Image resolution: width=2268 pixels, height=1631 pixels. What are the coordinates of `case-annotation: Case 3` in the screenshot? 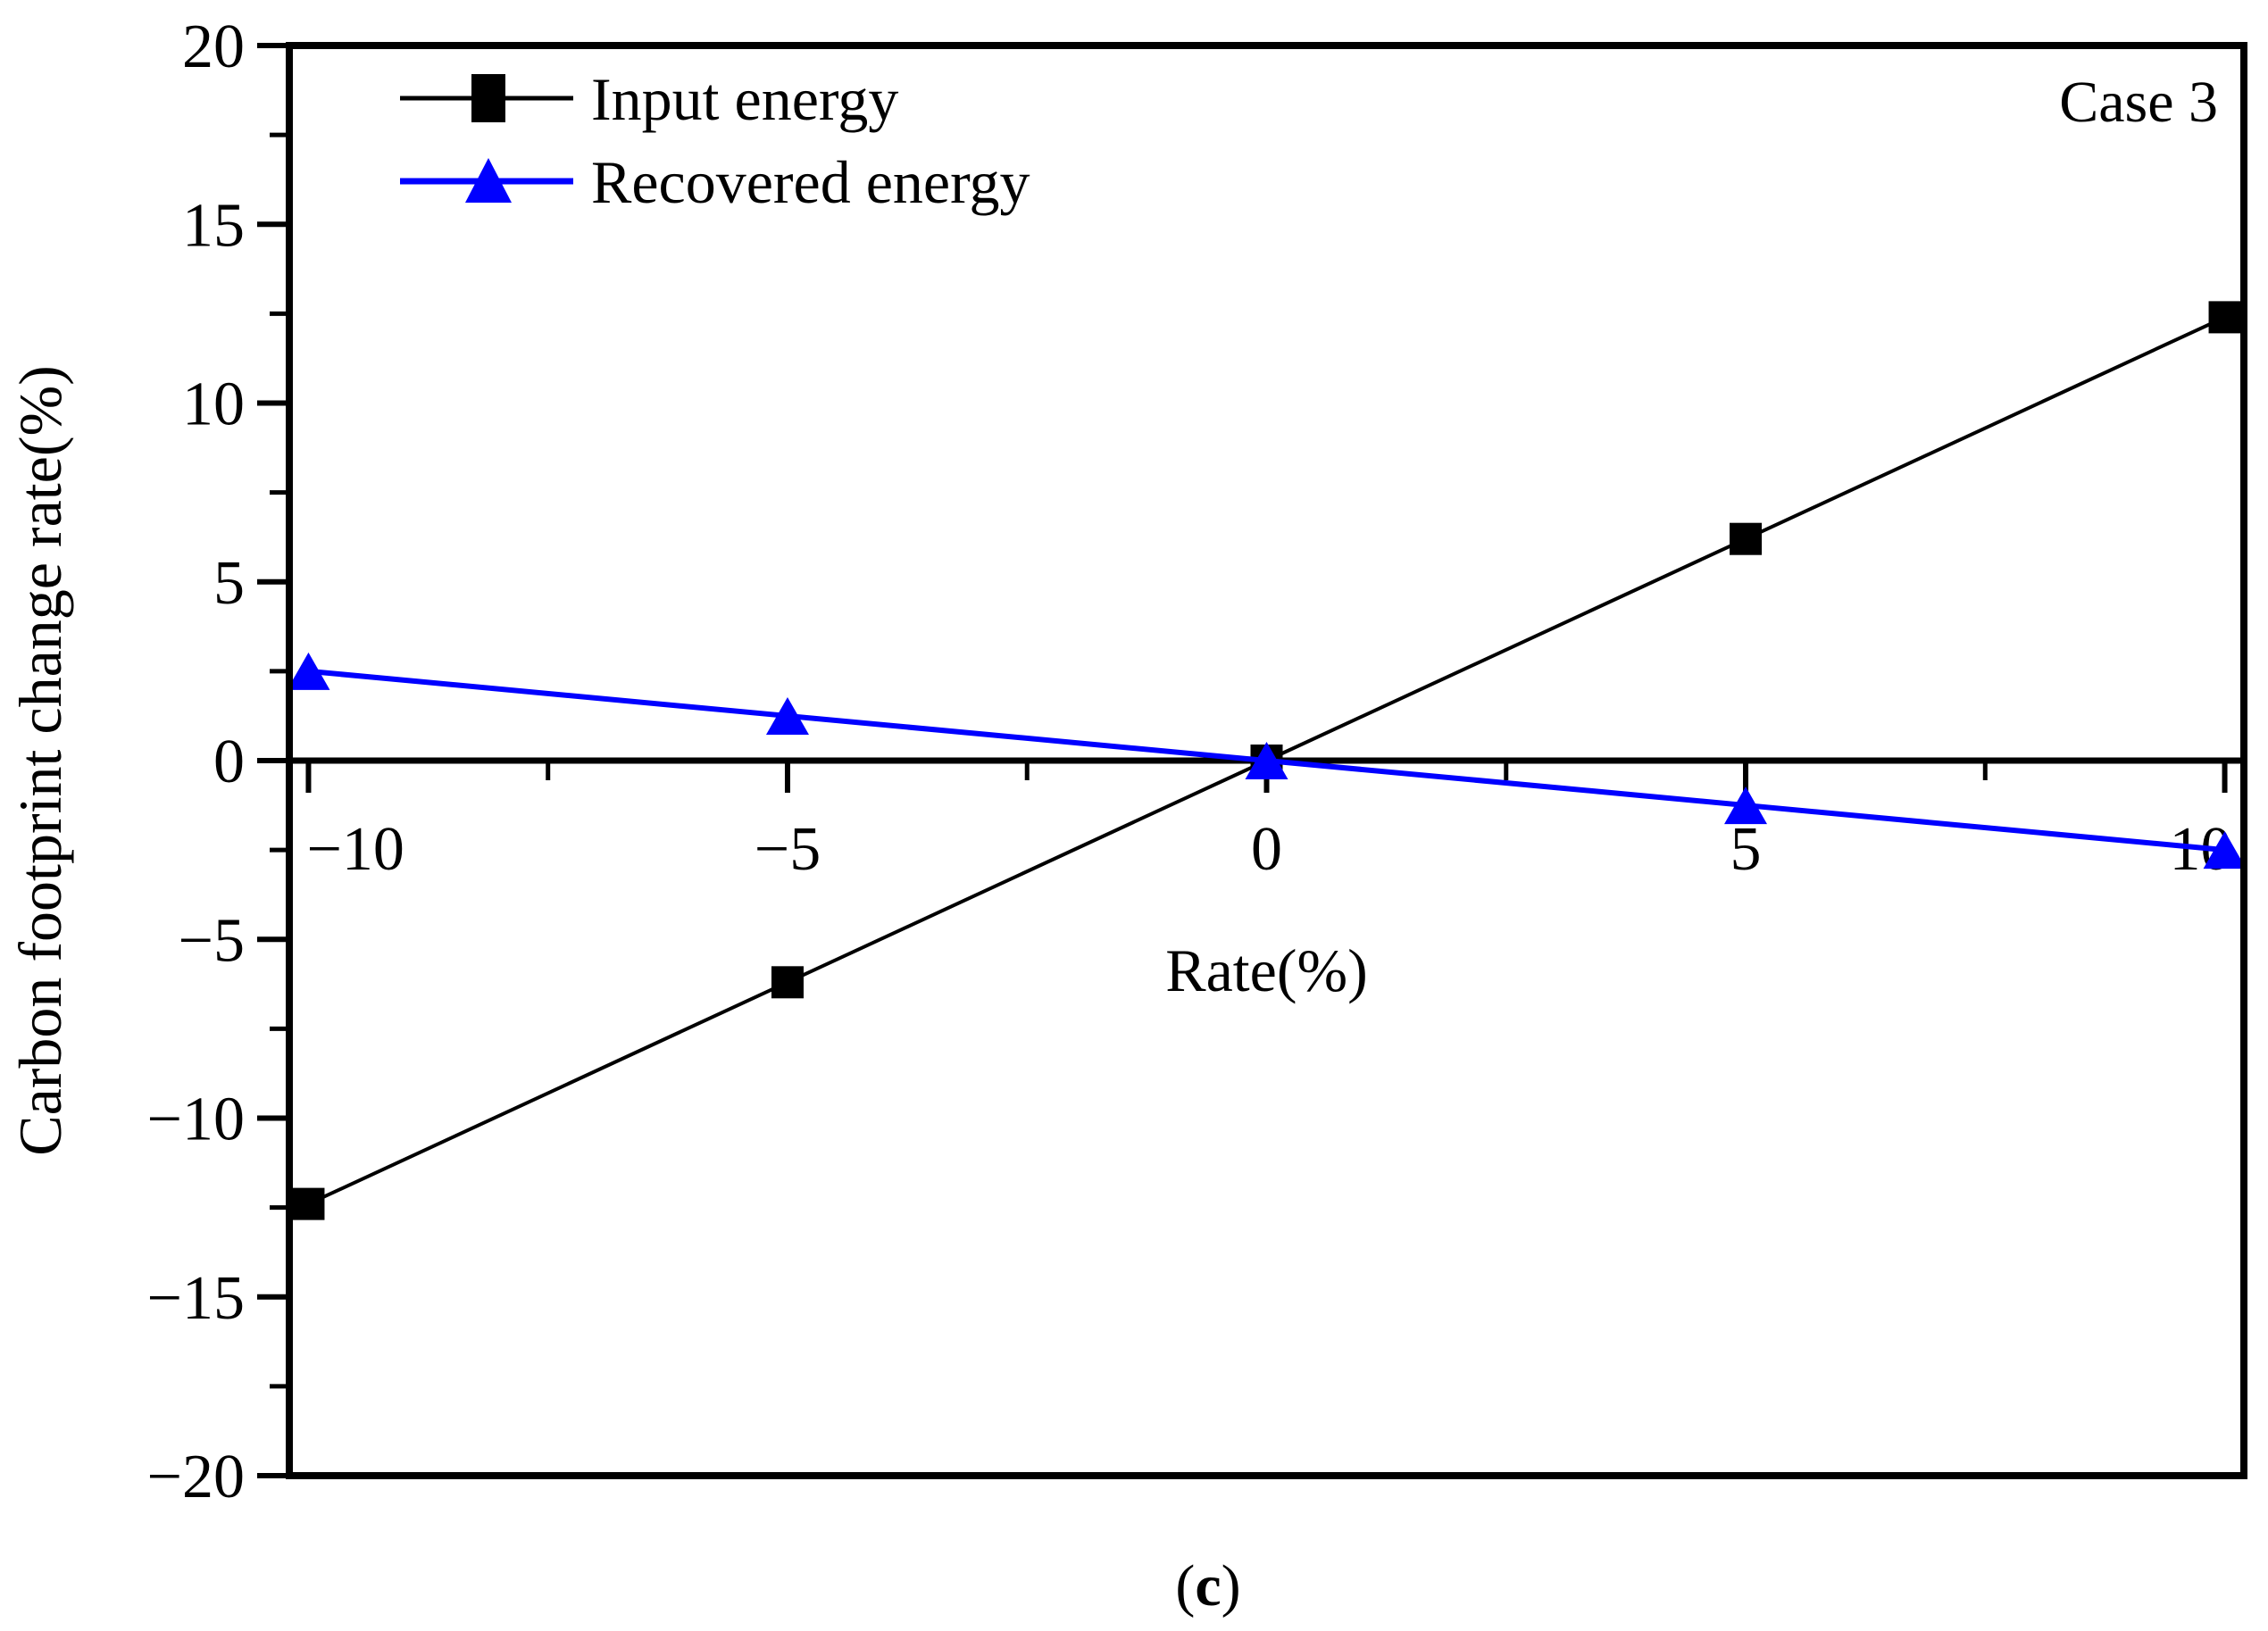 It's located at (2138, 102).